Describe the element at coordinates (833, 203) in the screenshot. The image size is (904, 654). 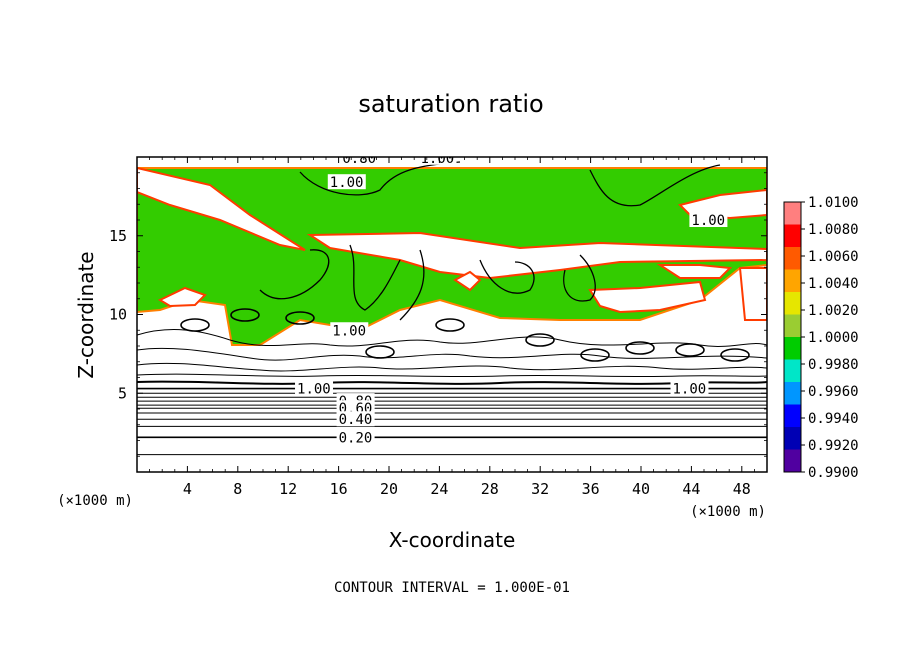
I see `colorbar-label: 1.0100` at that location.